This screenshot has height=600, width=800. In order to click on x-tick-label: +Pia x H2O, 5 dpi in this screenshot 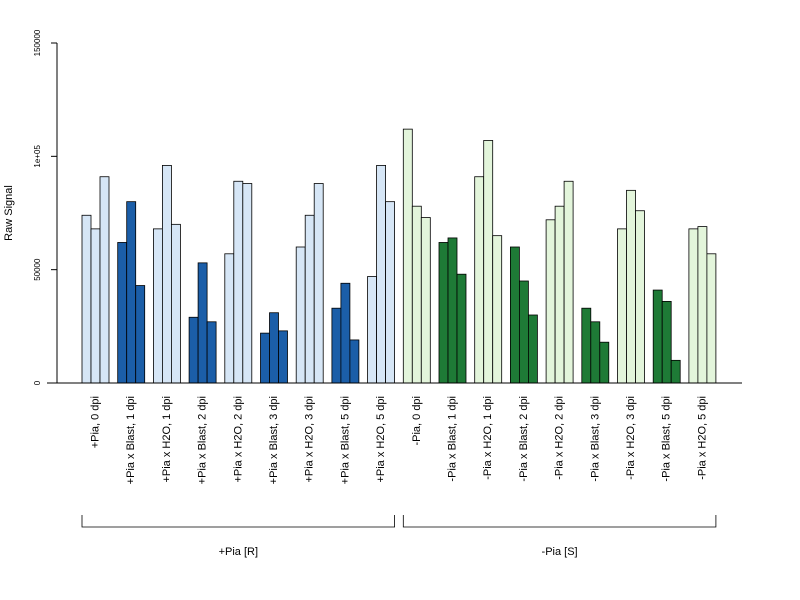, I will do `click(381, 439)`.